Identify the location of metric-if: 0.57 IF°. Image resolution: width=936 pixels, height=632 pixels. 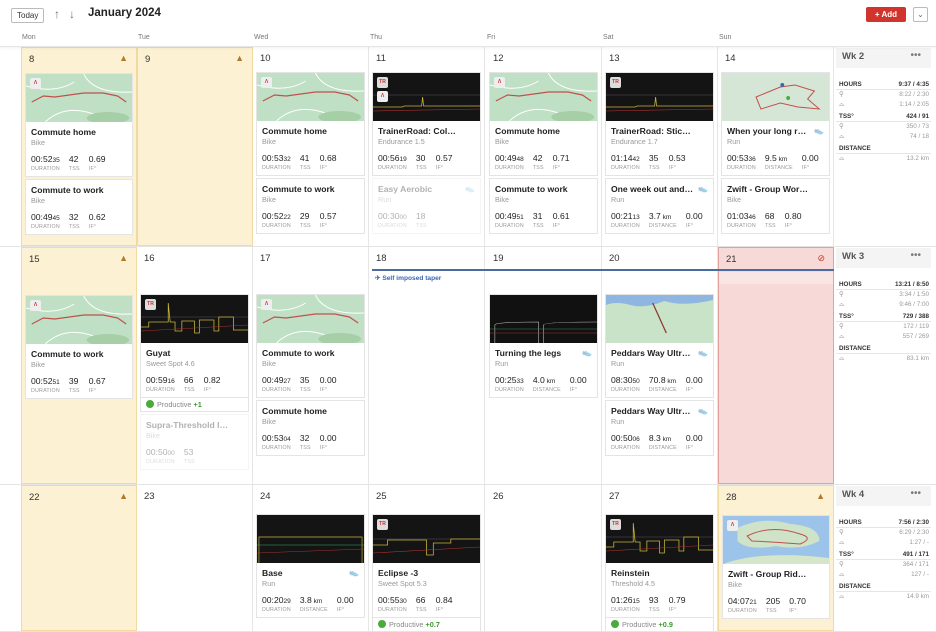
(328, 220).